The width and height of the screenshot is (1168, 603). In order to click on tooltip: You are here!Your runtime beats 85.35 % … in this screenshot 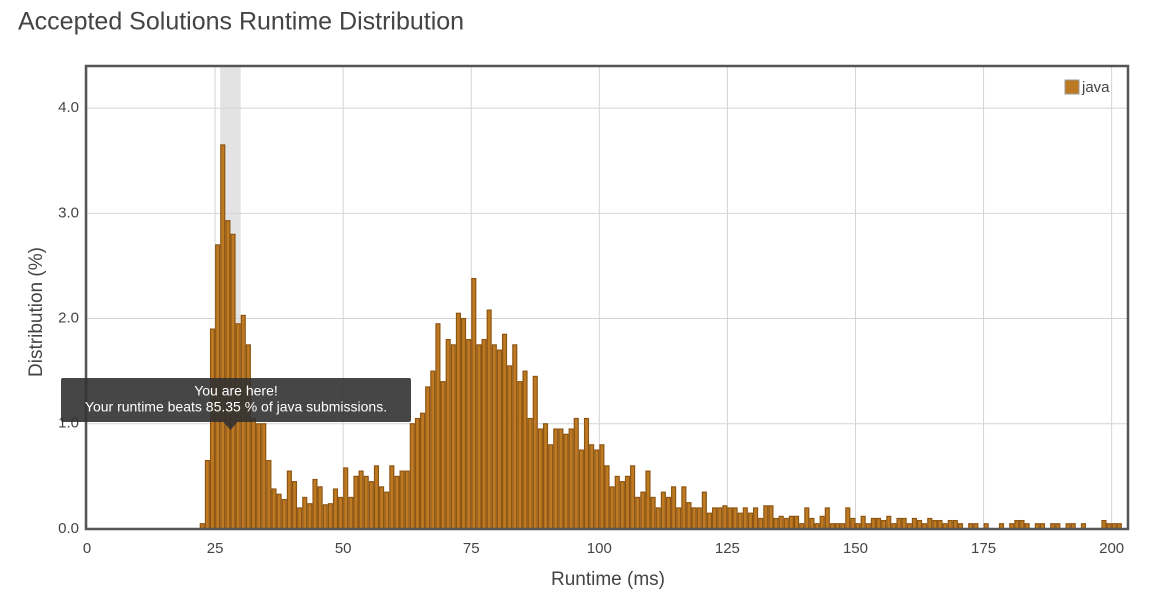, I will do `click(236, 404)`.